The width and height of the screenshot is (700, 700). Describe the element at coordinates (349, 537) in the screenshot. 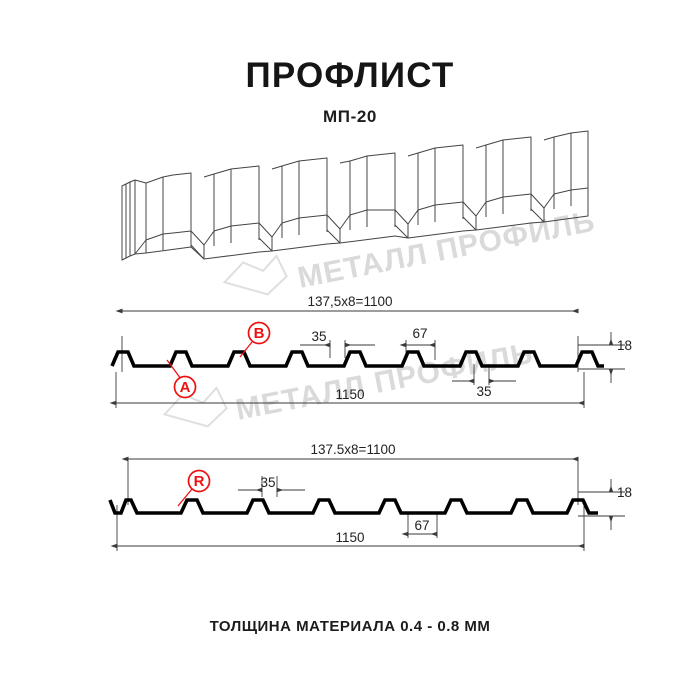

I see `dim-label-total-width-bottom: 1150` at that location.